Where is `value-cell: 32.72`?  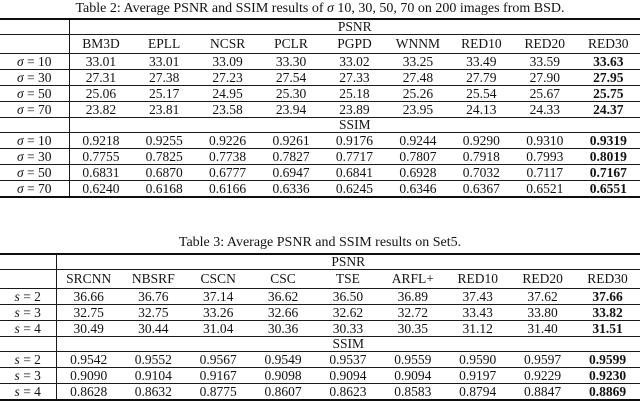
value-cell: 32.72 is located at coordinates (413, 312).